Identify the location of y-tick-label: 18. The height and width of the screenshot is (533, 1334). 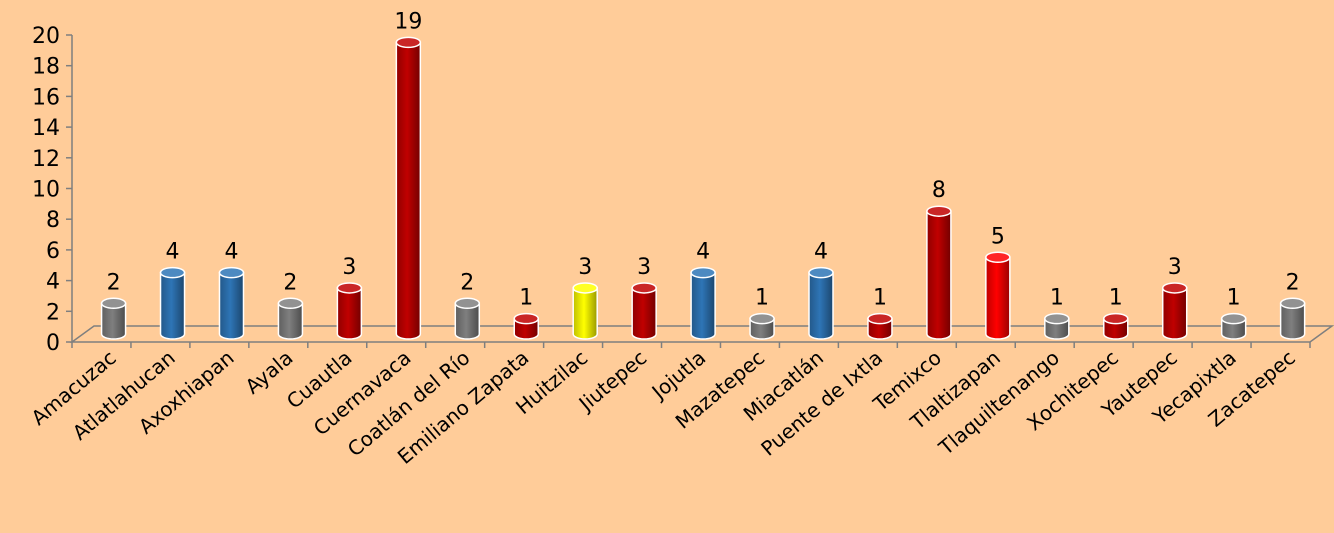
(46, 67).